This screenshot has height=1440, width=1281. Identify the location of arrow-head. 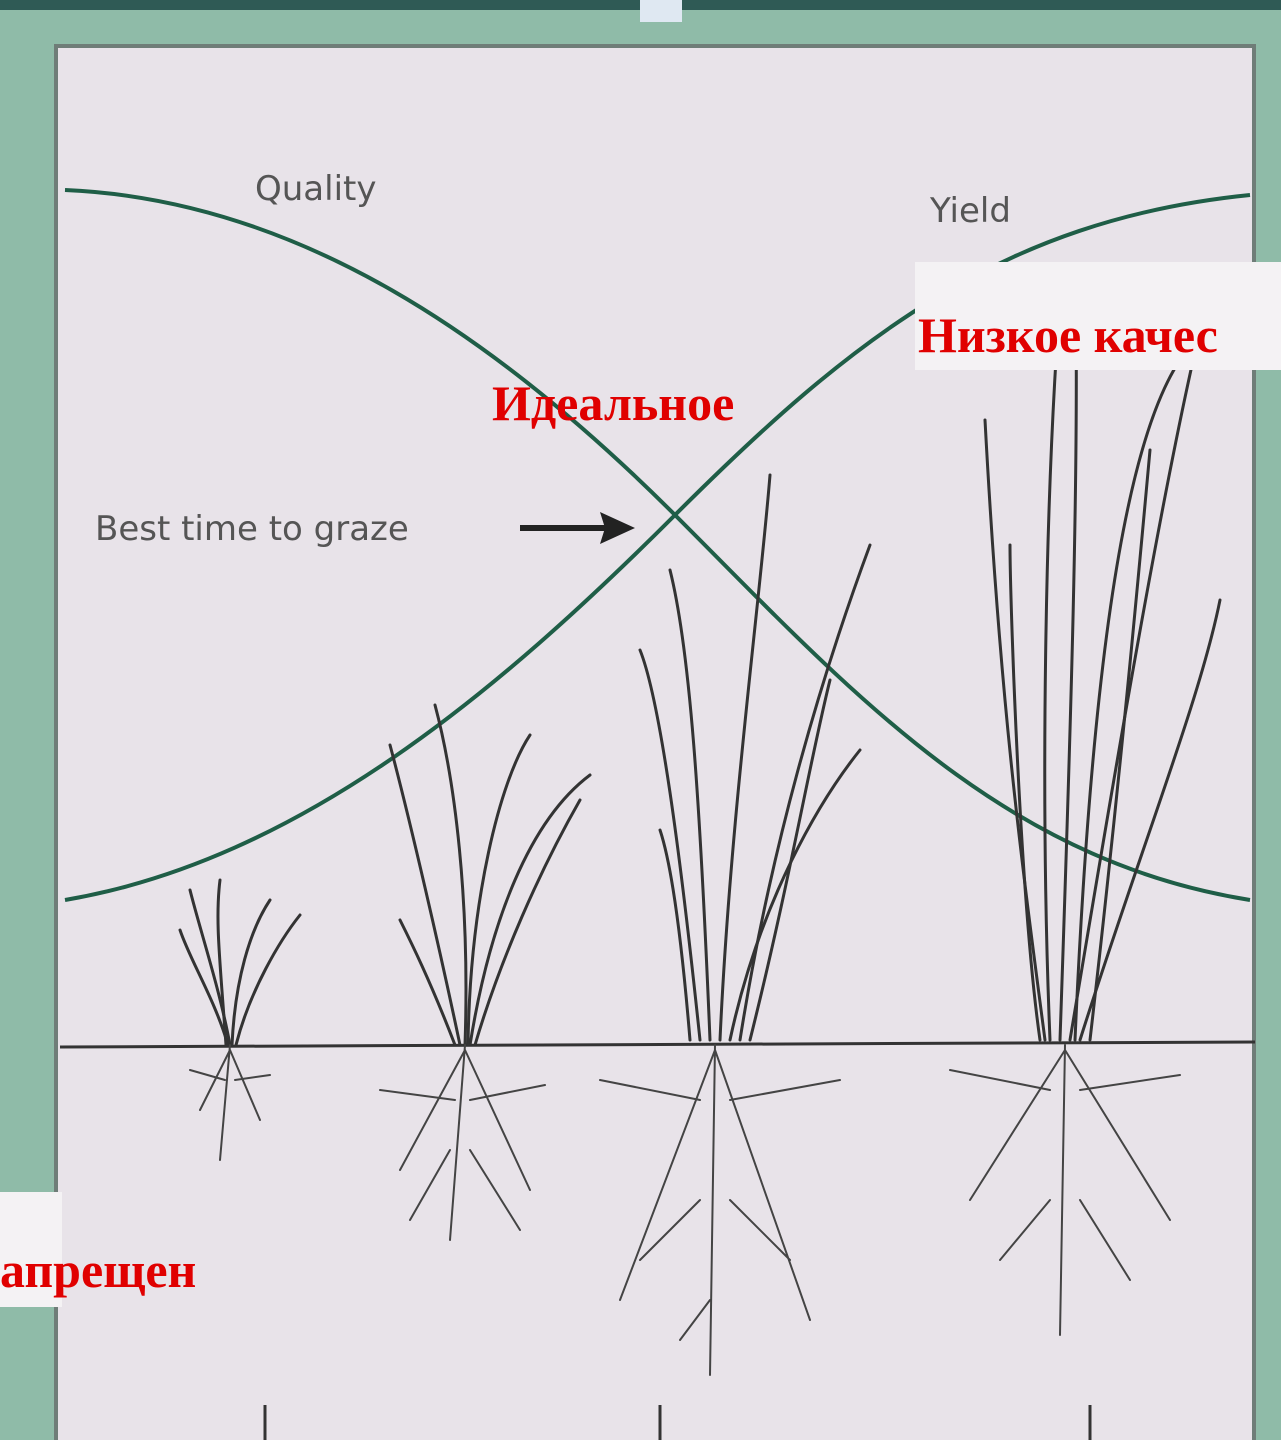
(617, 528).